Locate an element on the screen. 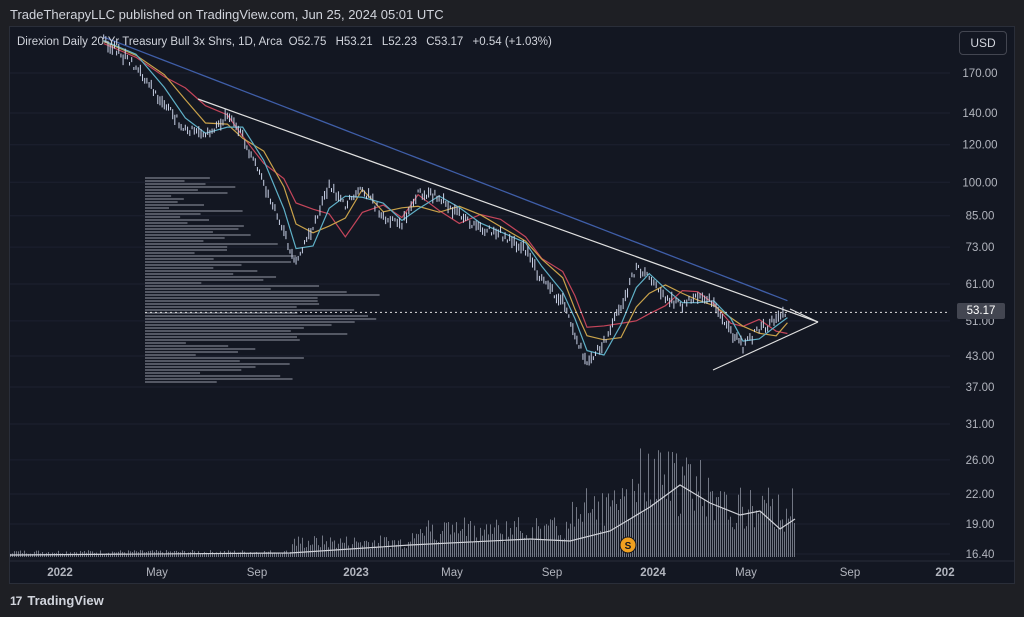 Image resolution: width=1024 pixels, height=617 pixels. y-tick-label: 120.00 is located at coordinates (979, 146).